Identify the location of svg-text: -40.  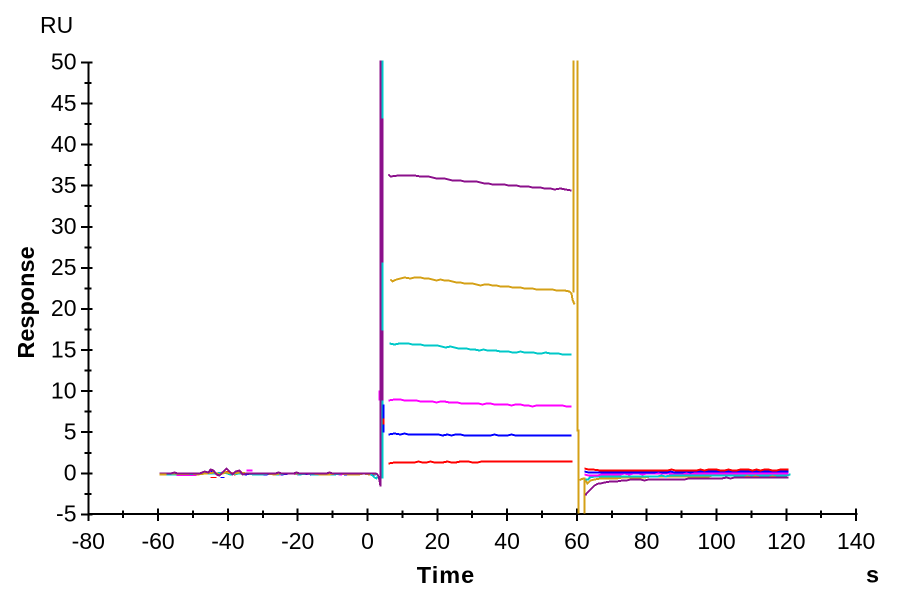
(227, 541).